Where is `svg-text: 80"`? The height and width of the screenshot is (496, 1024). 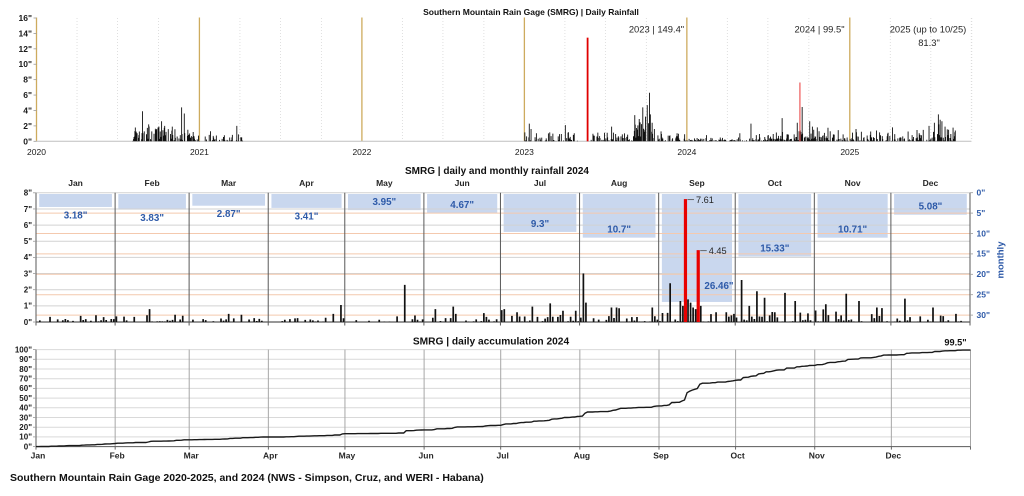
svg-text: 80" is located at coordinates (25, 369).